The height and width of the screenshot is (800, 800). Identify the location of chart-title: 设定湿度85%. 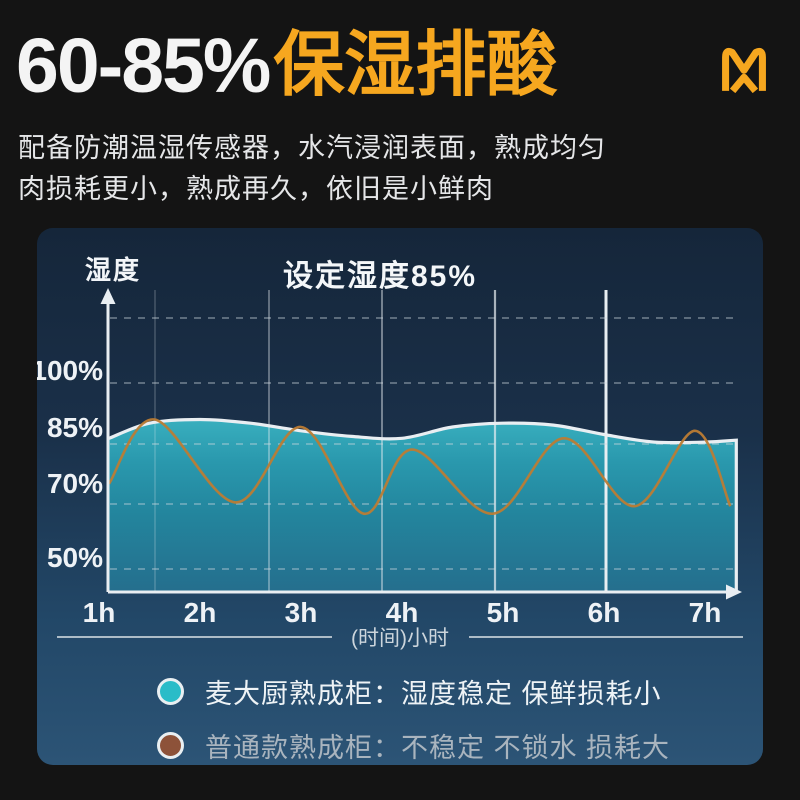
(380, 276).